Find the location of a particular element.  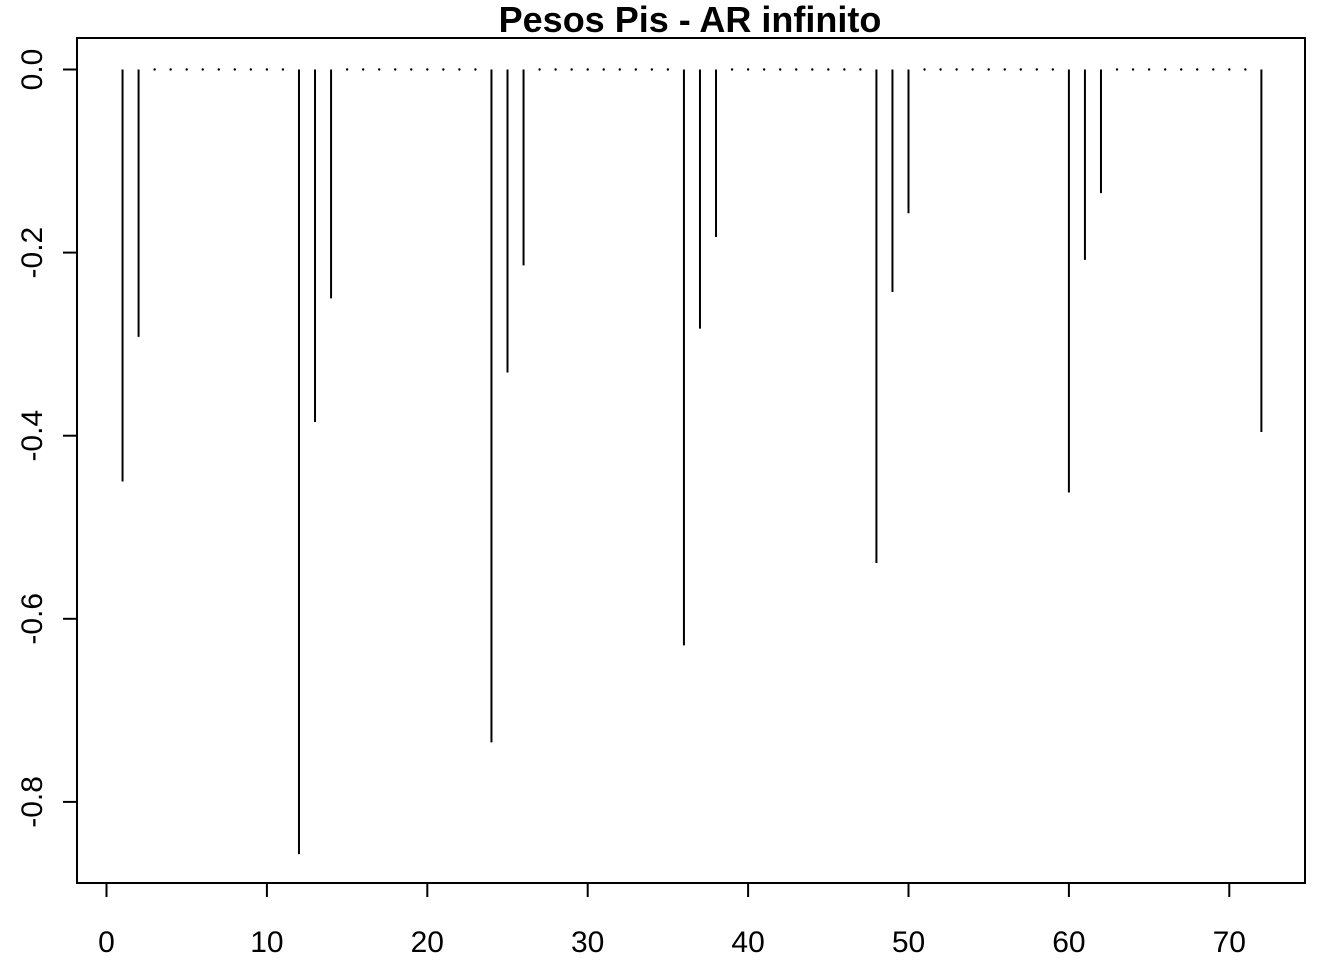

x-tick-label: 10 is located at coordinates (266, 942).